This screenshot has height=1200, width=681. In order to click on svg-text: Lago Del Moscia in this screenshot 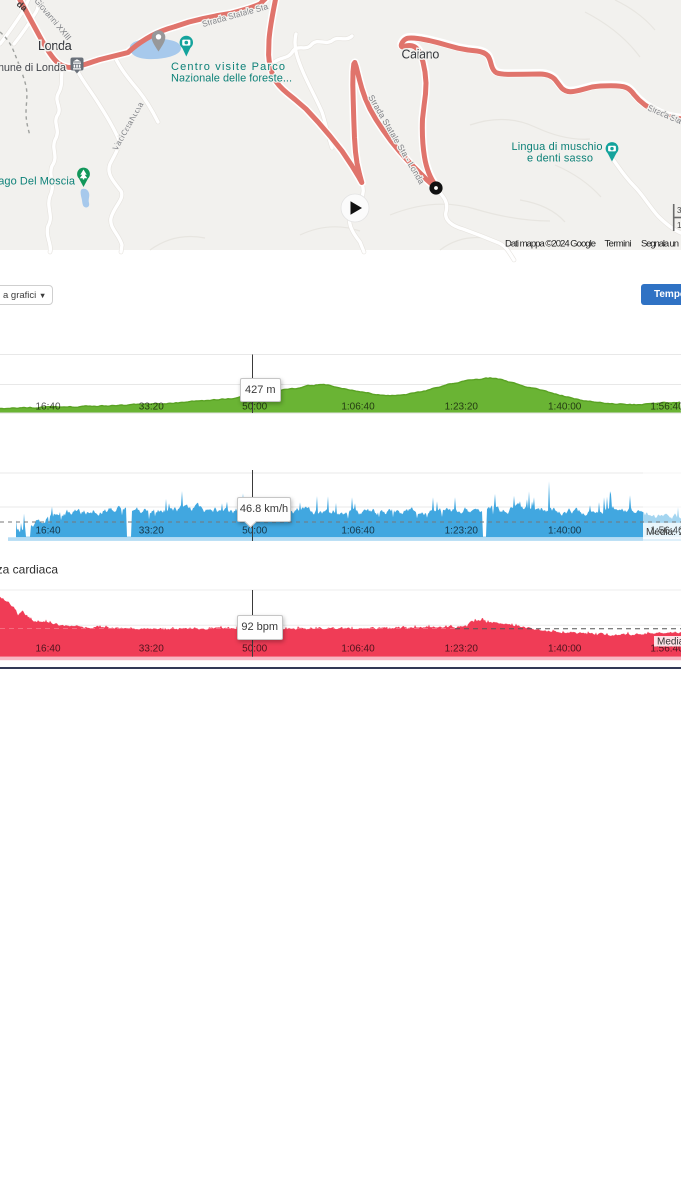, I will do `click(38, 182)`.